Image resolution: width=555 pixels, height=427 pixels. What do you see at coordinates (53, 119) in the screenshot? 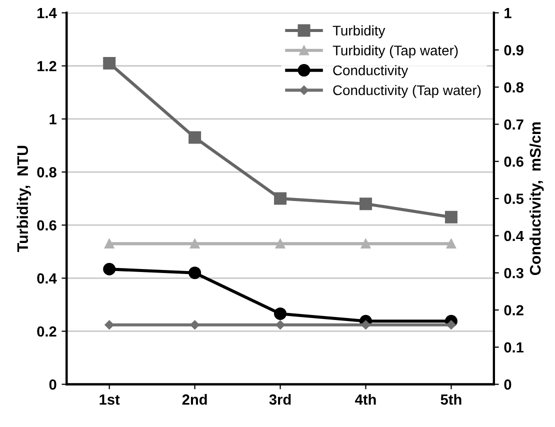
I see `y-tick-label: 1` at bounding box center [53, 119].